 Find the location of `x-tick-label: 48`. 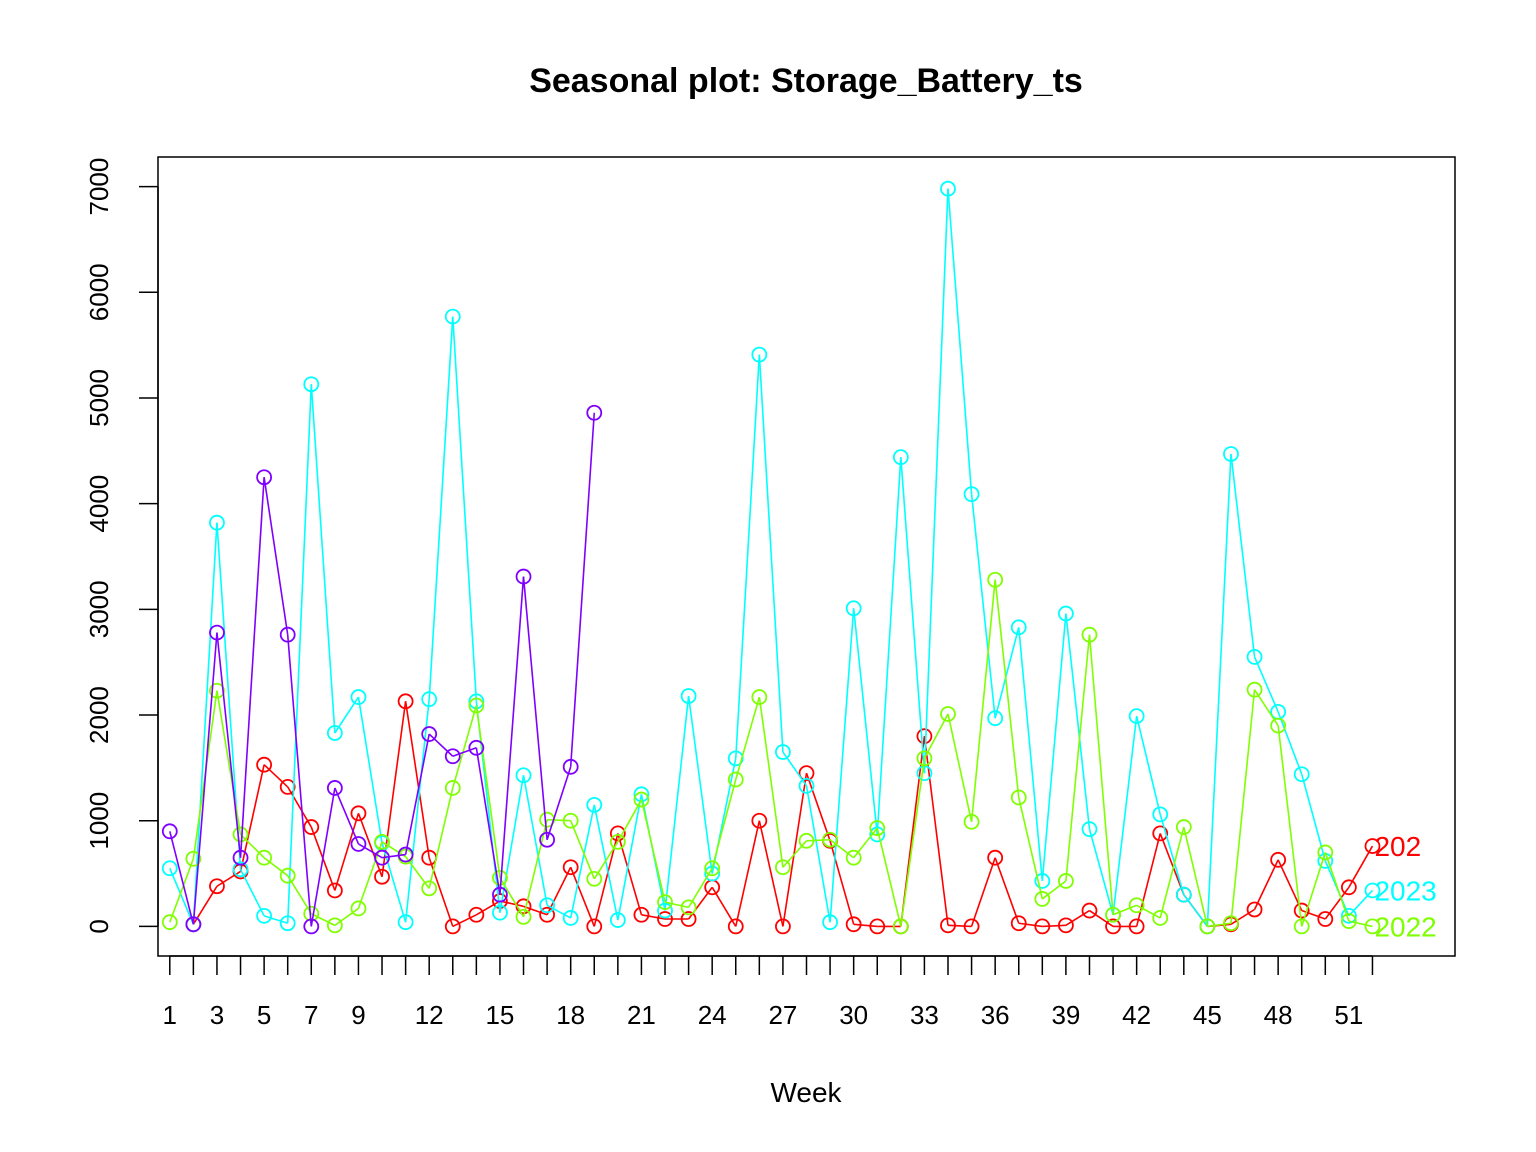

x-tick-label: 48 is located at coordinates (1278, 1015).